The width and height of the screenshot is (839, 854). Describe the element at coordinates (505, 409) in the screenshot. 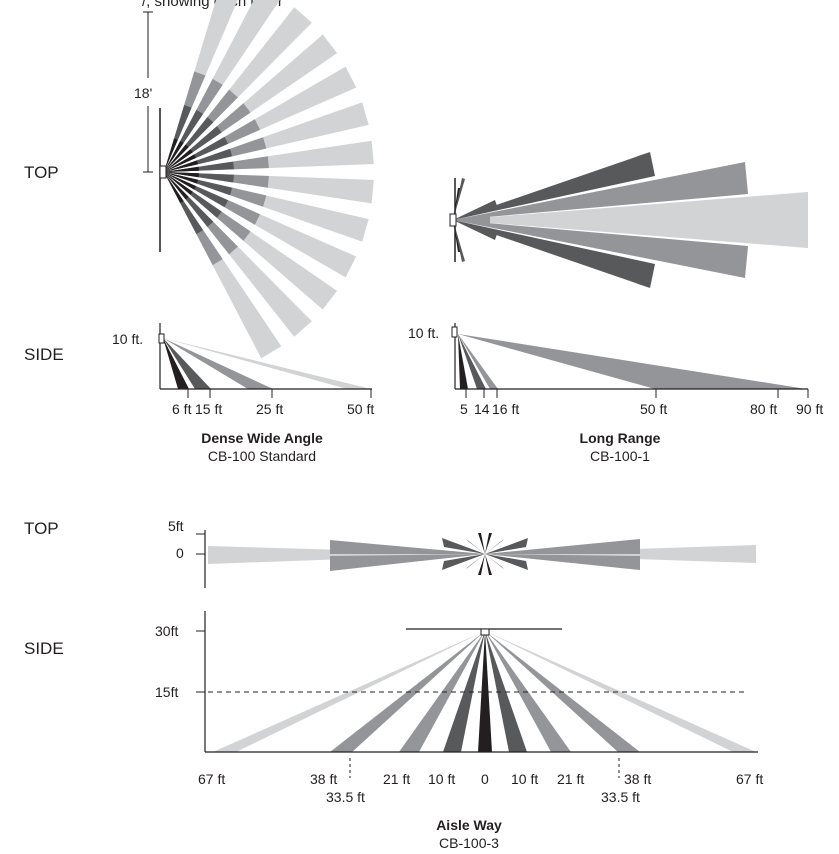

I see `long-dist-16: 16 ft` at that location.